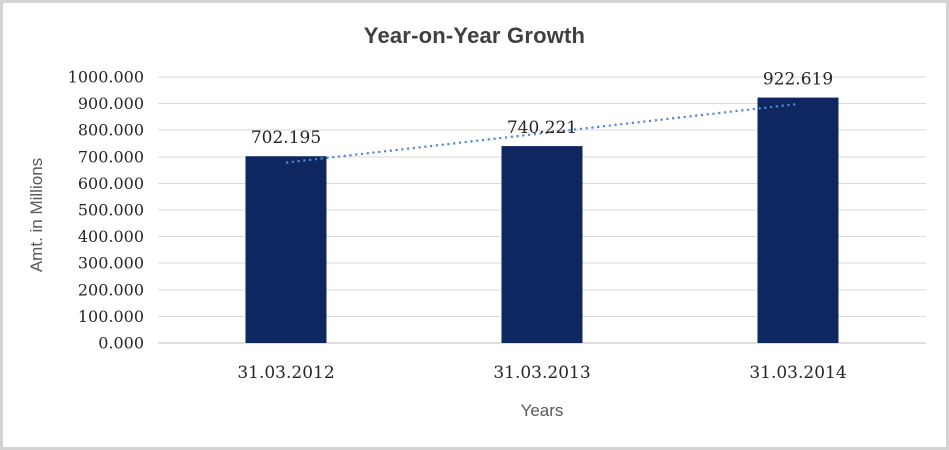 The height and width of the screenshot is (450, 949). I want to click on bar-data-label: 922.619, so click(798, 80).